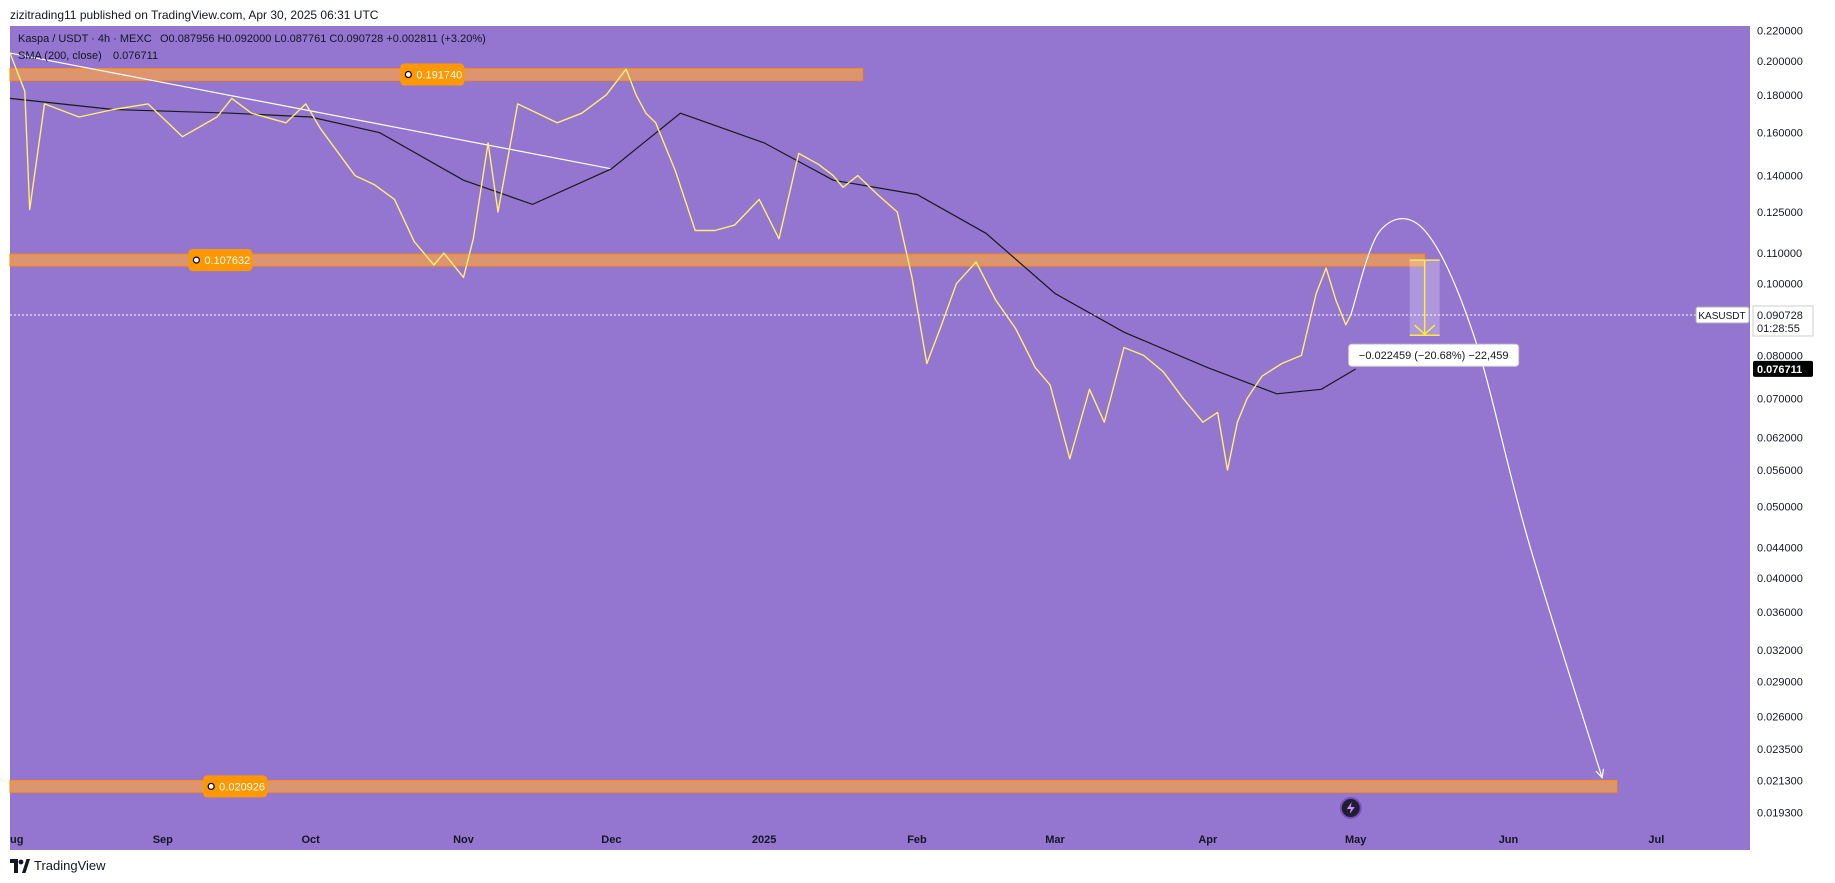 The height and width of the screenshot is (883, 1835). What do you see at coordinates (70, 865) in the screenshot?
I see `brand-name: TradingView` at bounding box center [70, 865].